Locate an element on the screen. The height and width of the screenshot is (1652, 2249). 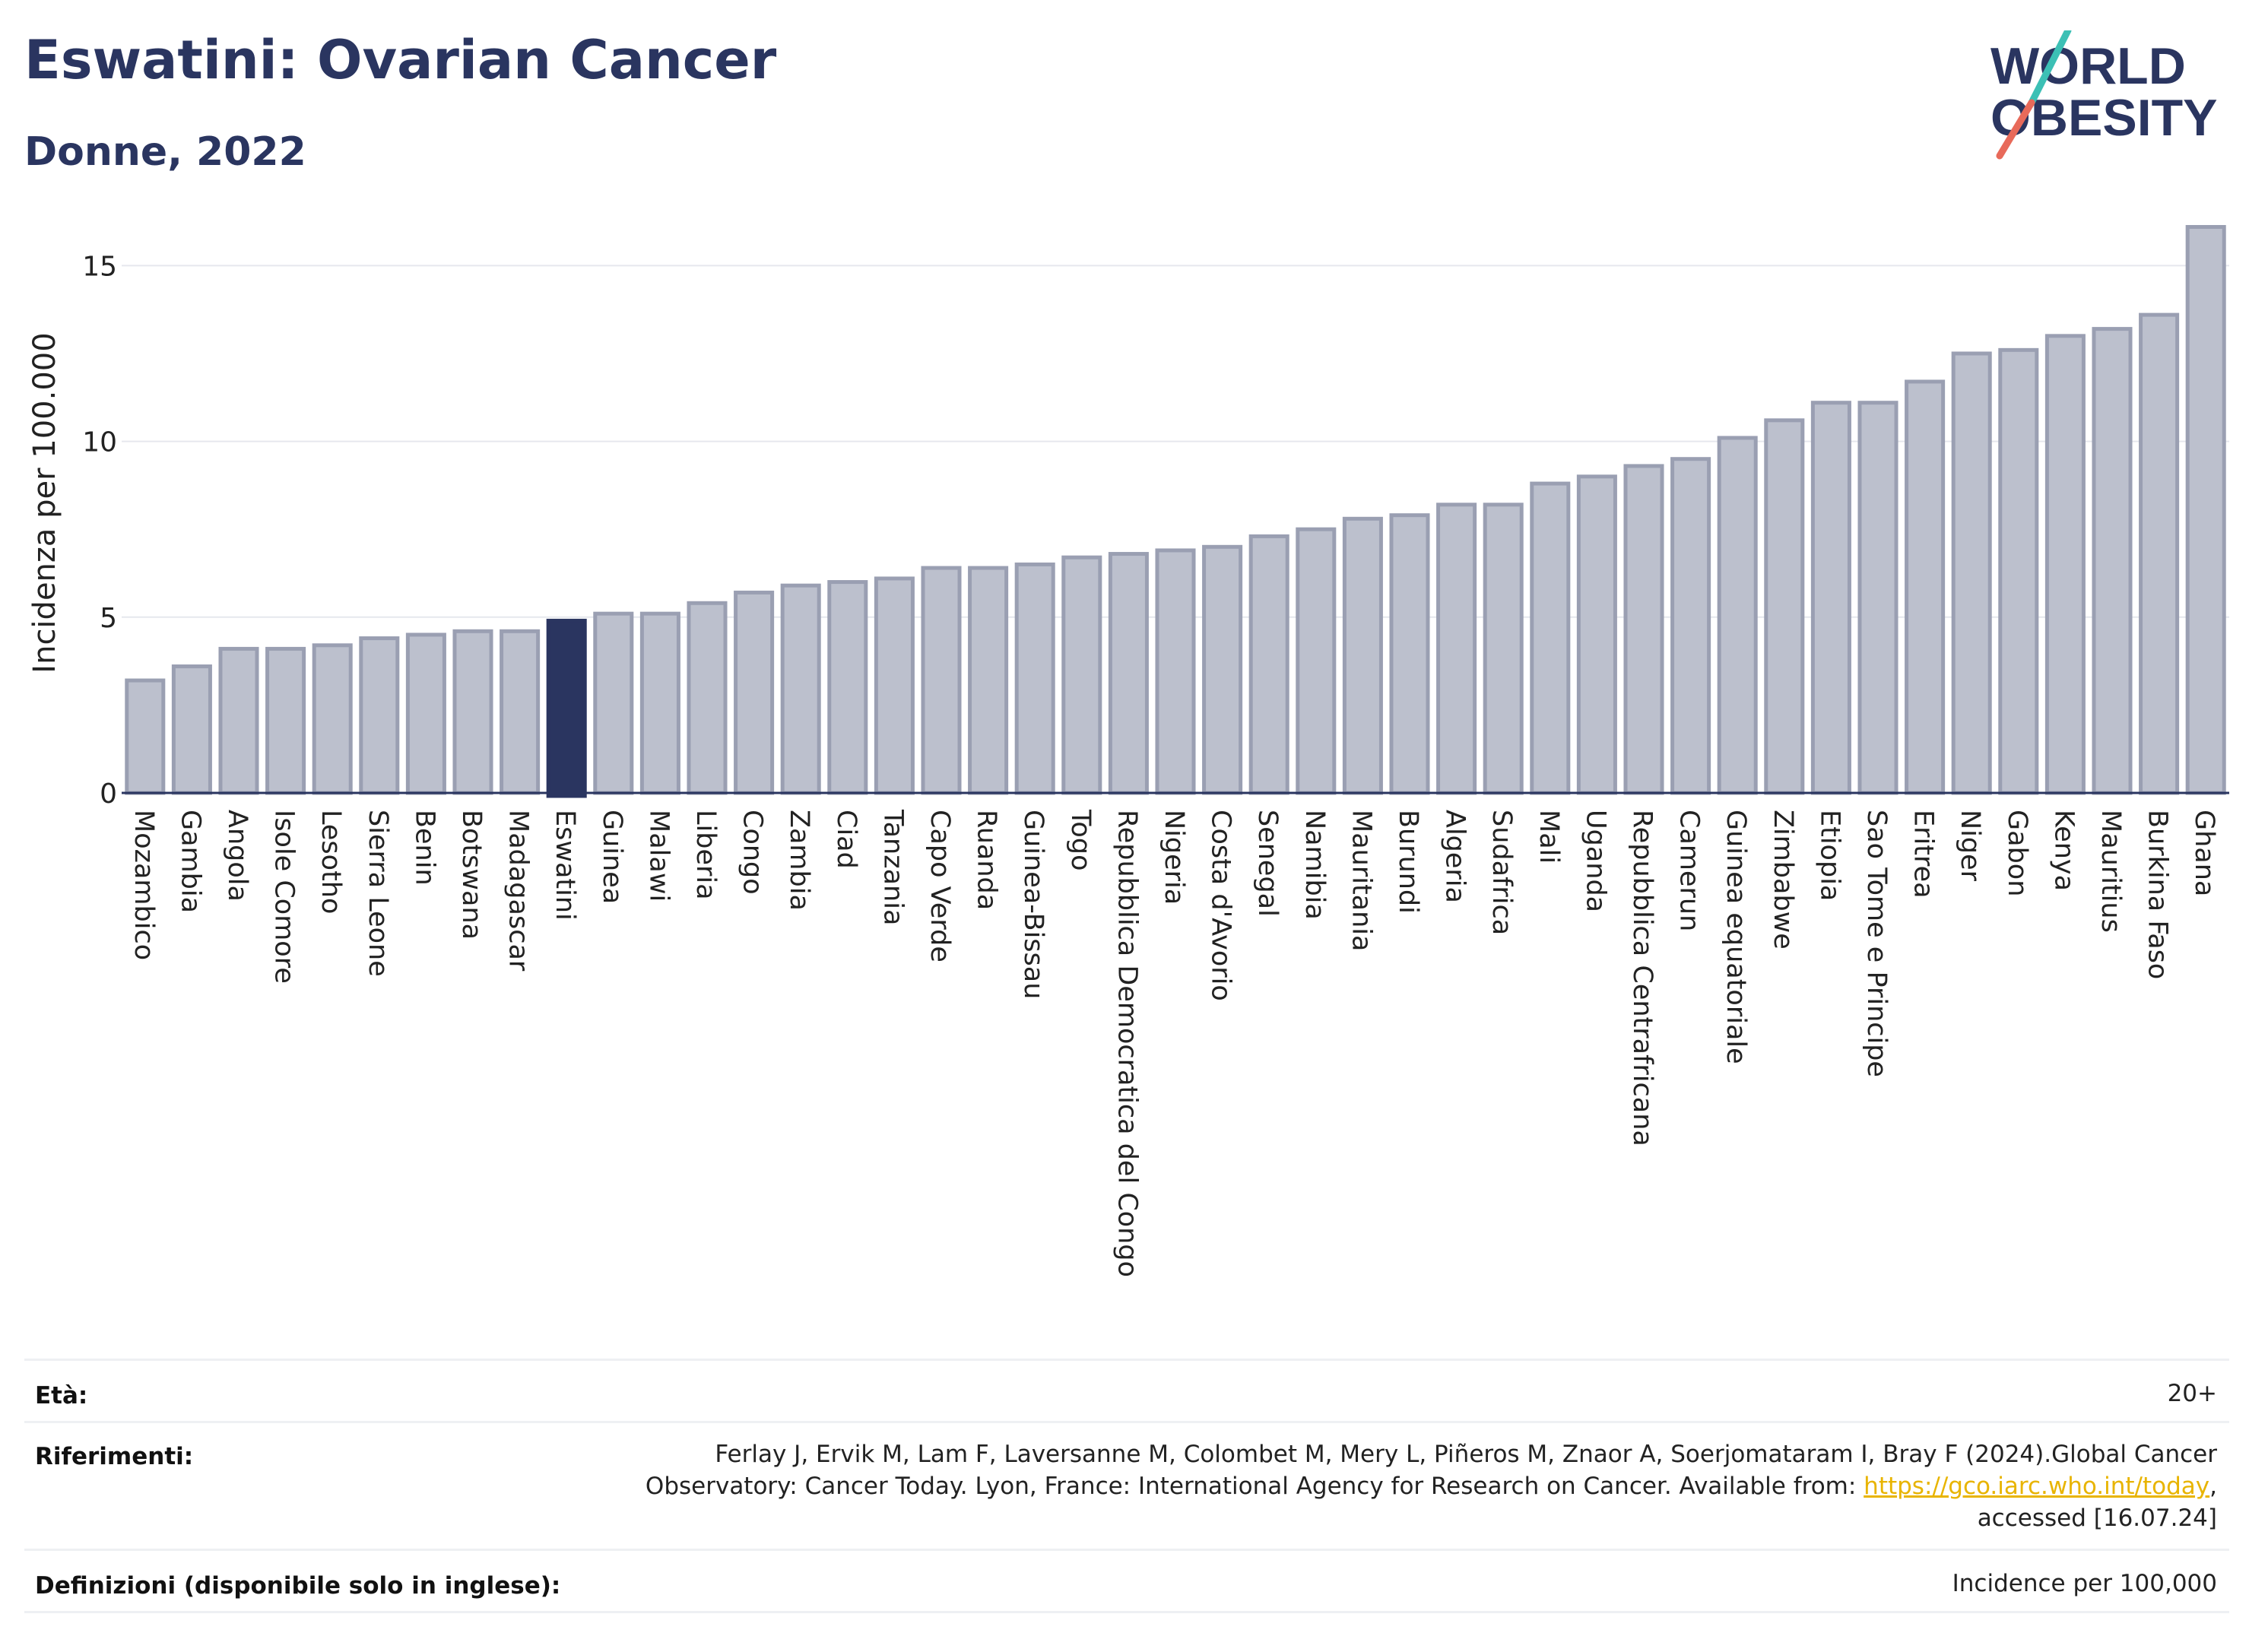
x-tick-label: Kenya is located at coordinates (2063, 850).